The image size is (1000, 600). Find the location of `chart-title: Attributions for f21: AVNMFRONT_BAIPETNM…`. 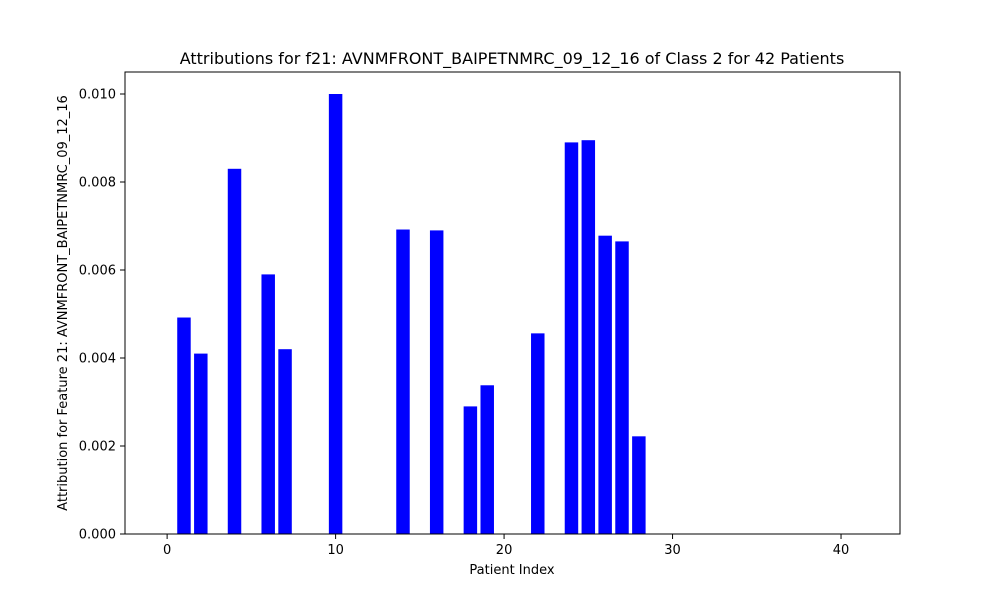

chart-title: Attributions for f21: AVNMFRONT_BAIPETNM… is located at coordinates (512, 59).